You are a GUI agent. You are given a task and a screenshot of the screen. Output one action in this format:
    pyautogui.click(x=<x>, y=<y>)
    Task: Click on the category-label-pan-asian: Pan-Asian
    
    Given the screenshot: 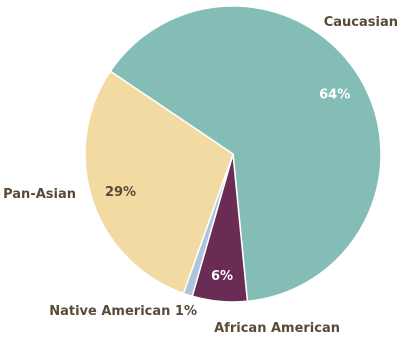 What is the action you would take?
    pyautogui.click(x=39, y=194)
    